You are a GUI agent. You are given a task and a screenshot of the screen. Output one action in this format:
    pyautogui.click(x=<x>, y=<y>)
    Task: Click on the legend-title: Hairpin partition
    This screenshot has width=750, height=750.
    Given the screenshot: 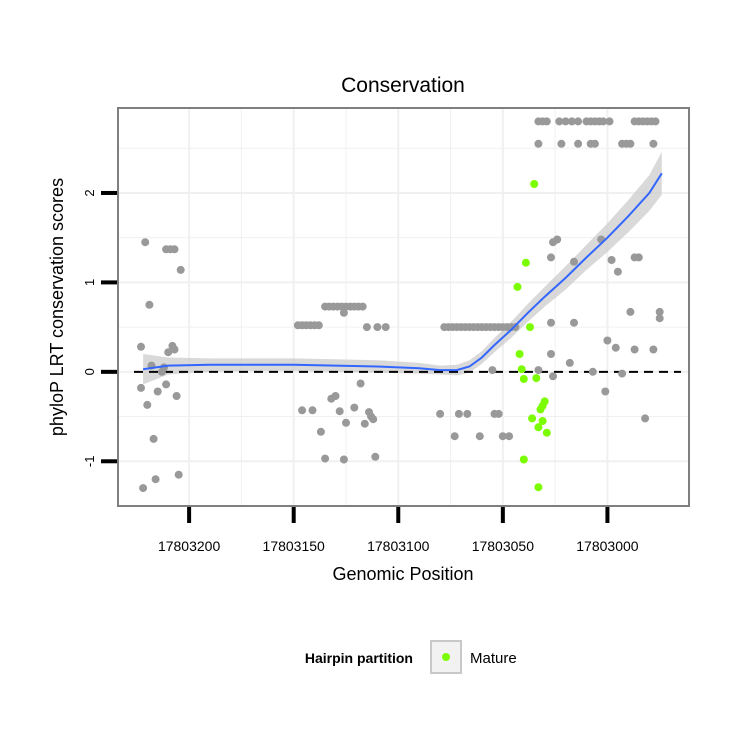 What is the action you would take?
    pyautogui.click(x=359, y=658)
    